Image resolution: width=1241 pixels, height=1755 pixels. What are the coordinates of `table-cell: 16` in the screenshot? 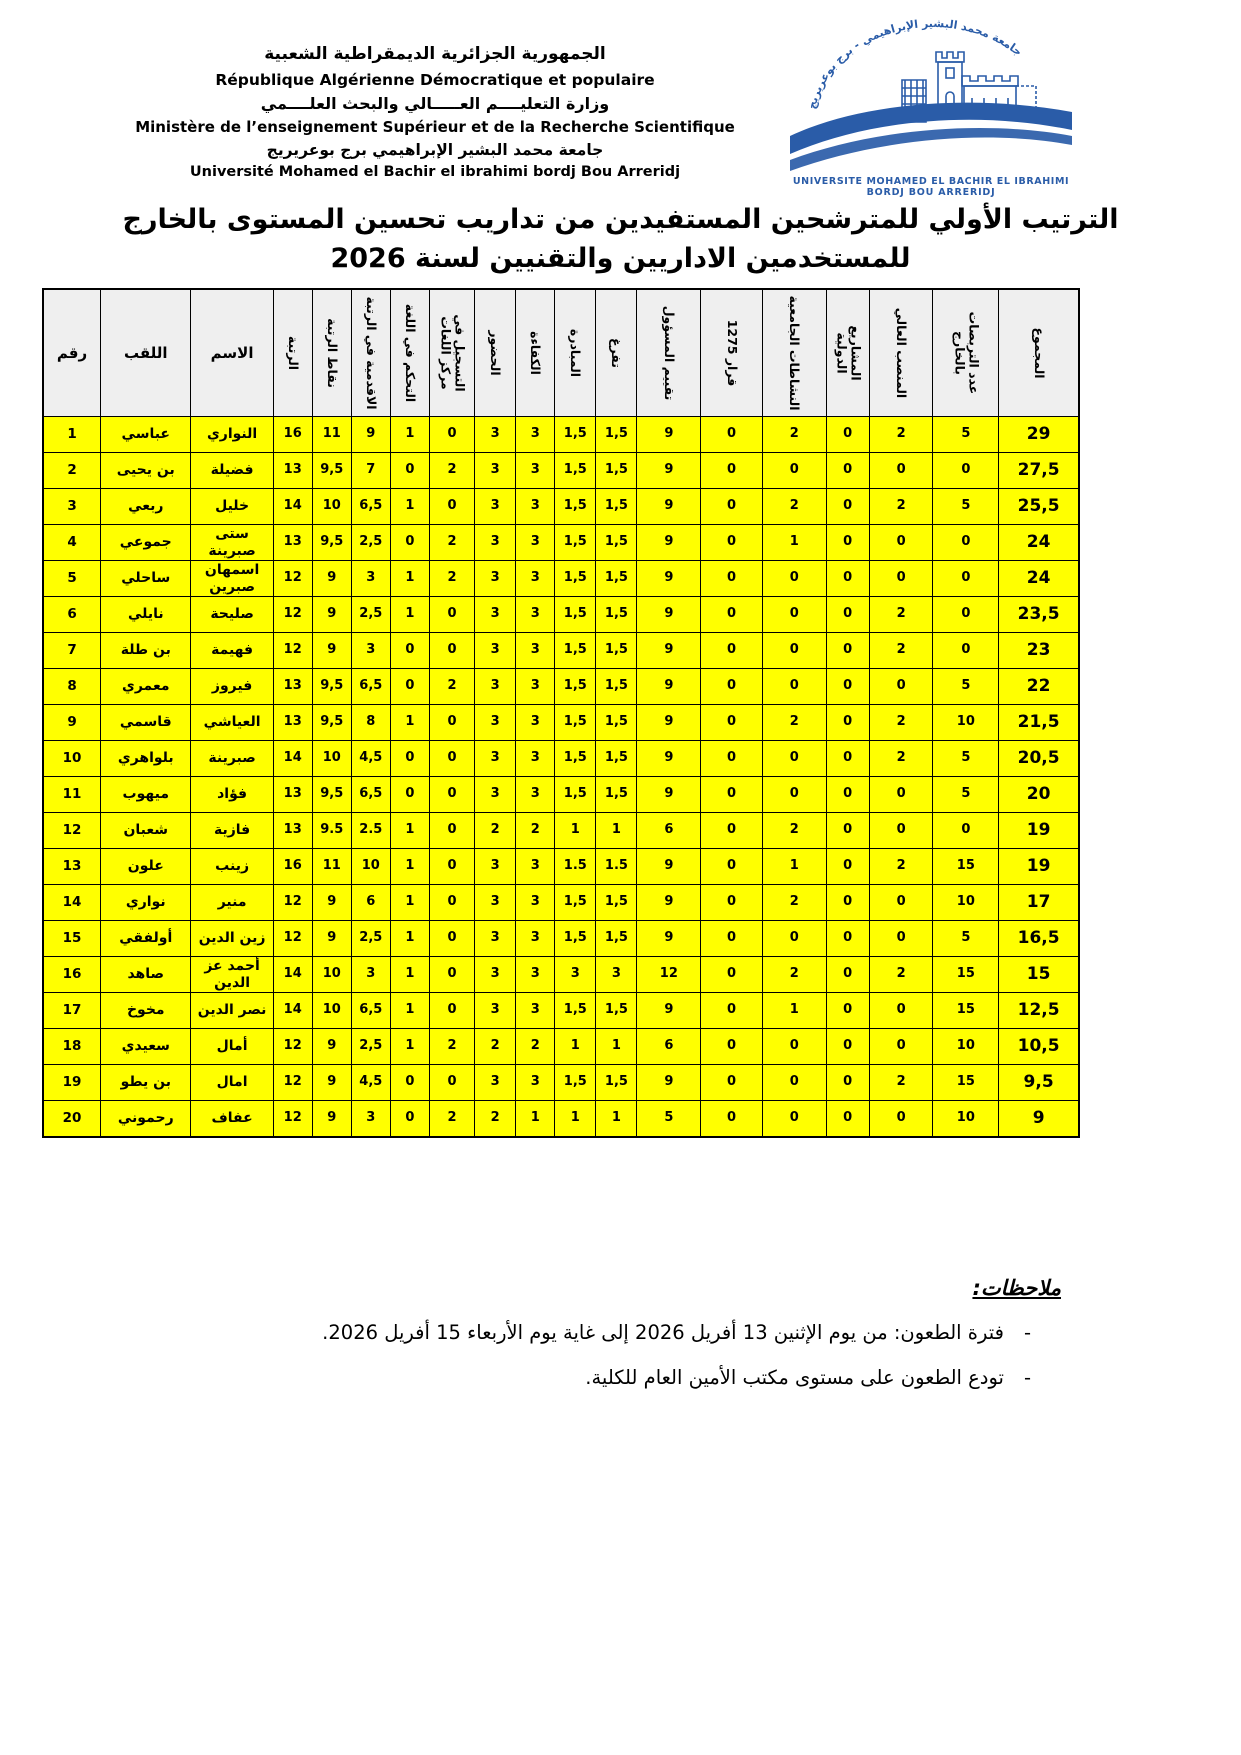 It's located at (292, 434).